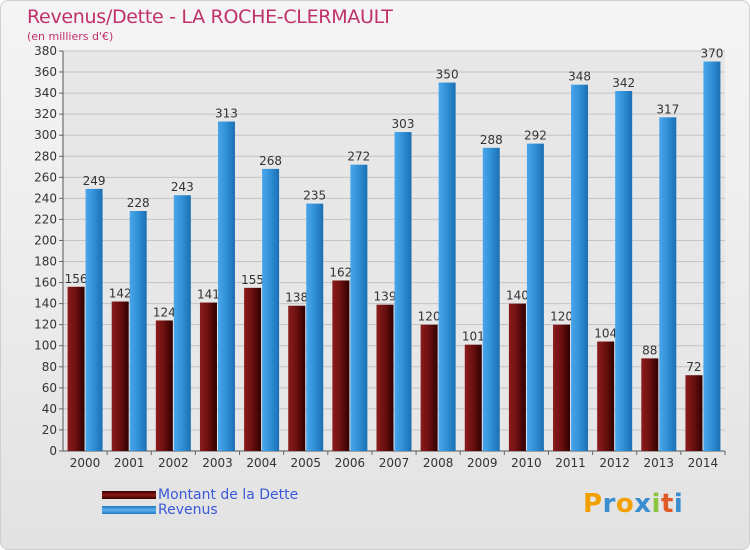 Image resolution: width=750 pixels, height=550 pixels. I want to click on data-label-revenus: 228, so click(138, 203).